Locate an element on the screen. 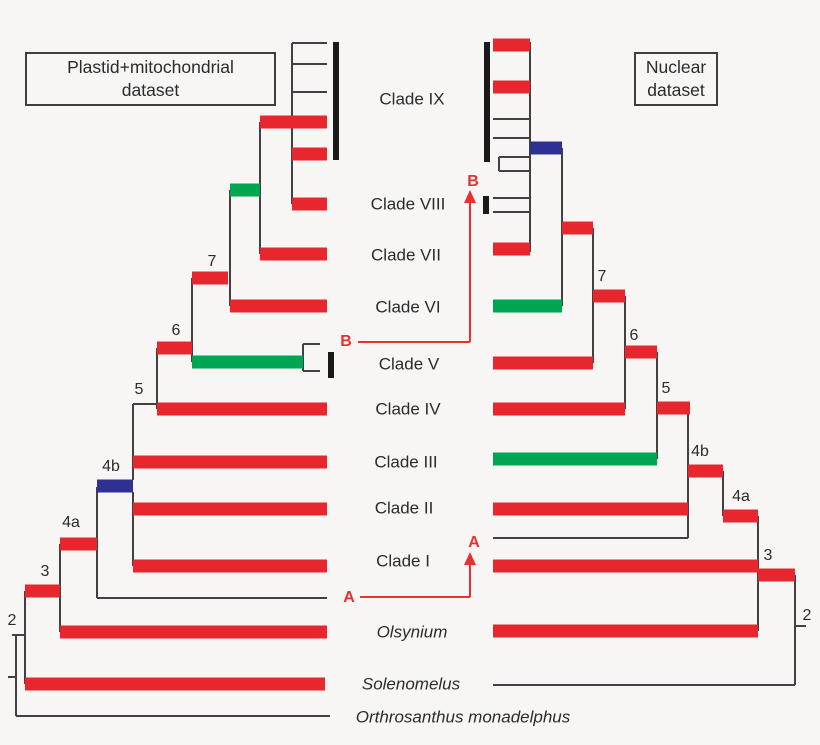 This screenshot has width=820, height=745. clade-ix-bracket-right is located at coordinates (487, 102).